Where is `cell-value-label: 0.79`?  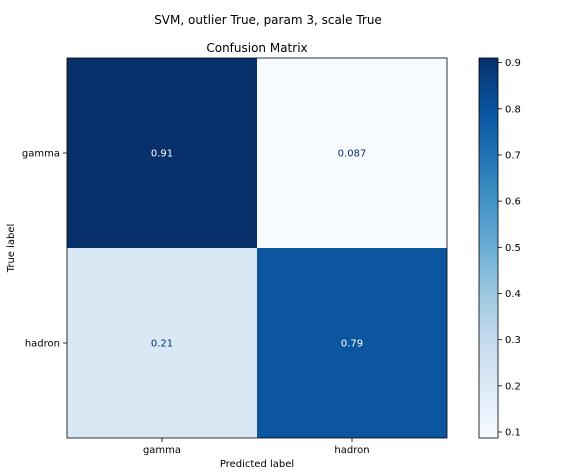
cell-value-label: 0.79 is located at coordinates (352, 344).